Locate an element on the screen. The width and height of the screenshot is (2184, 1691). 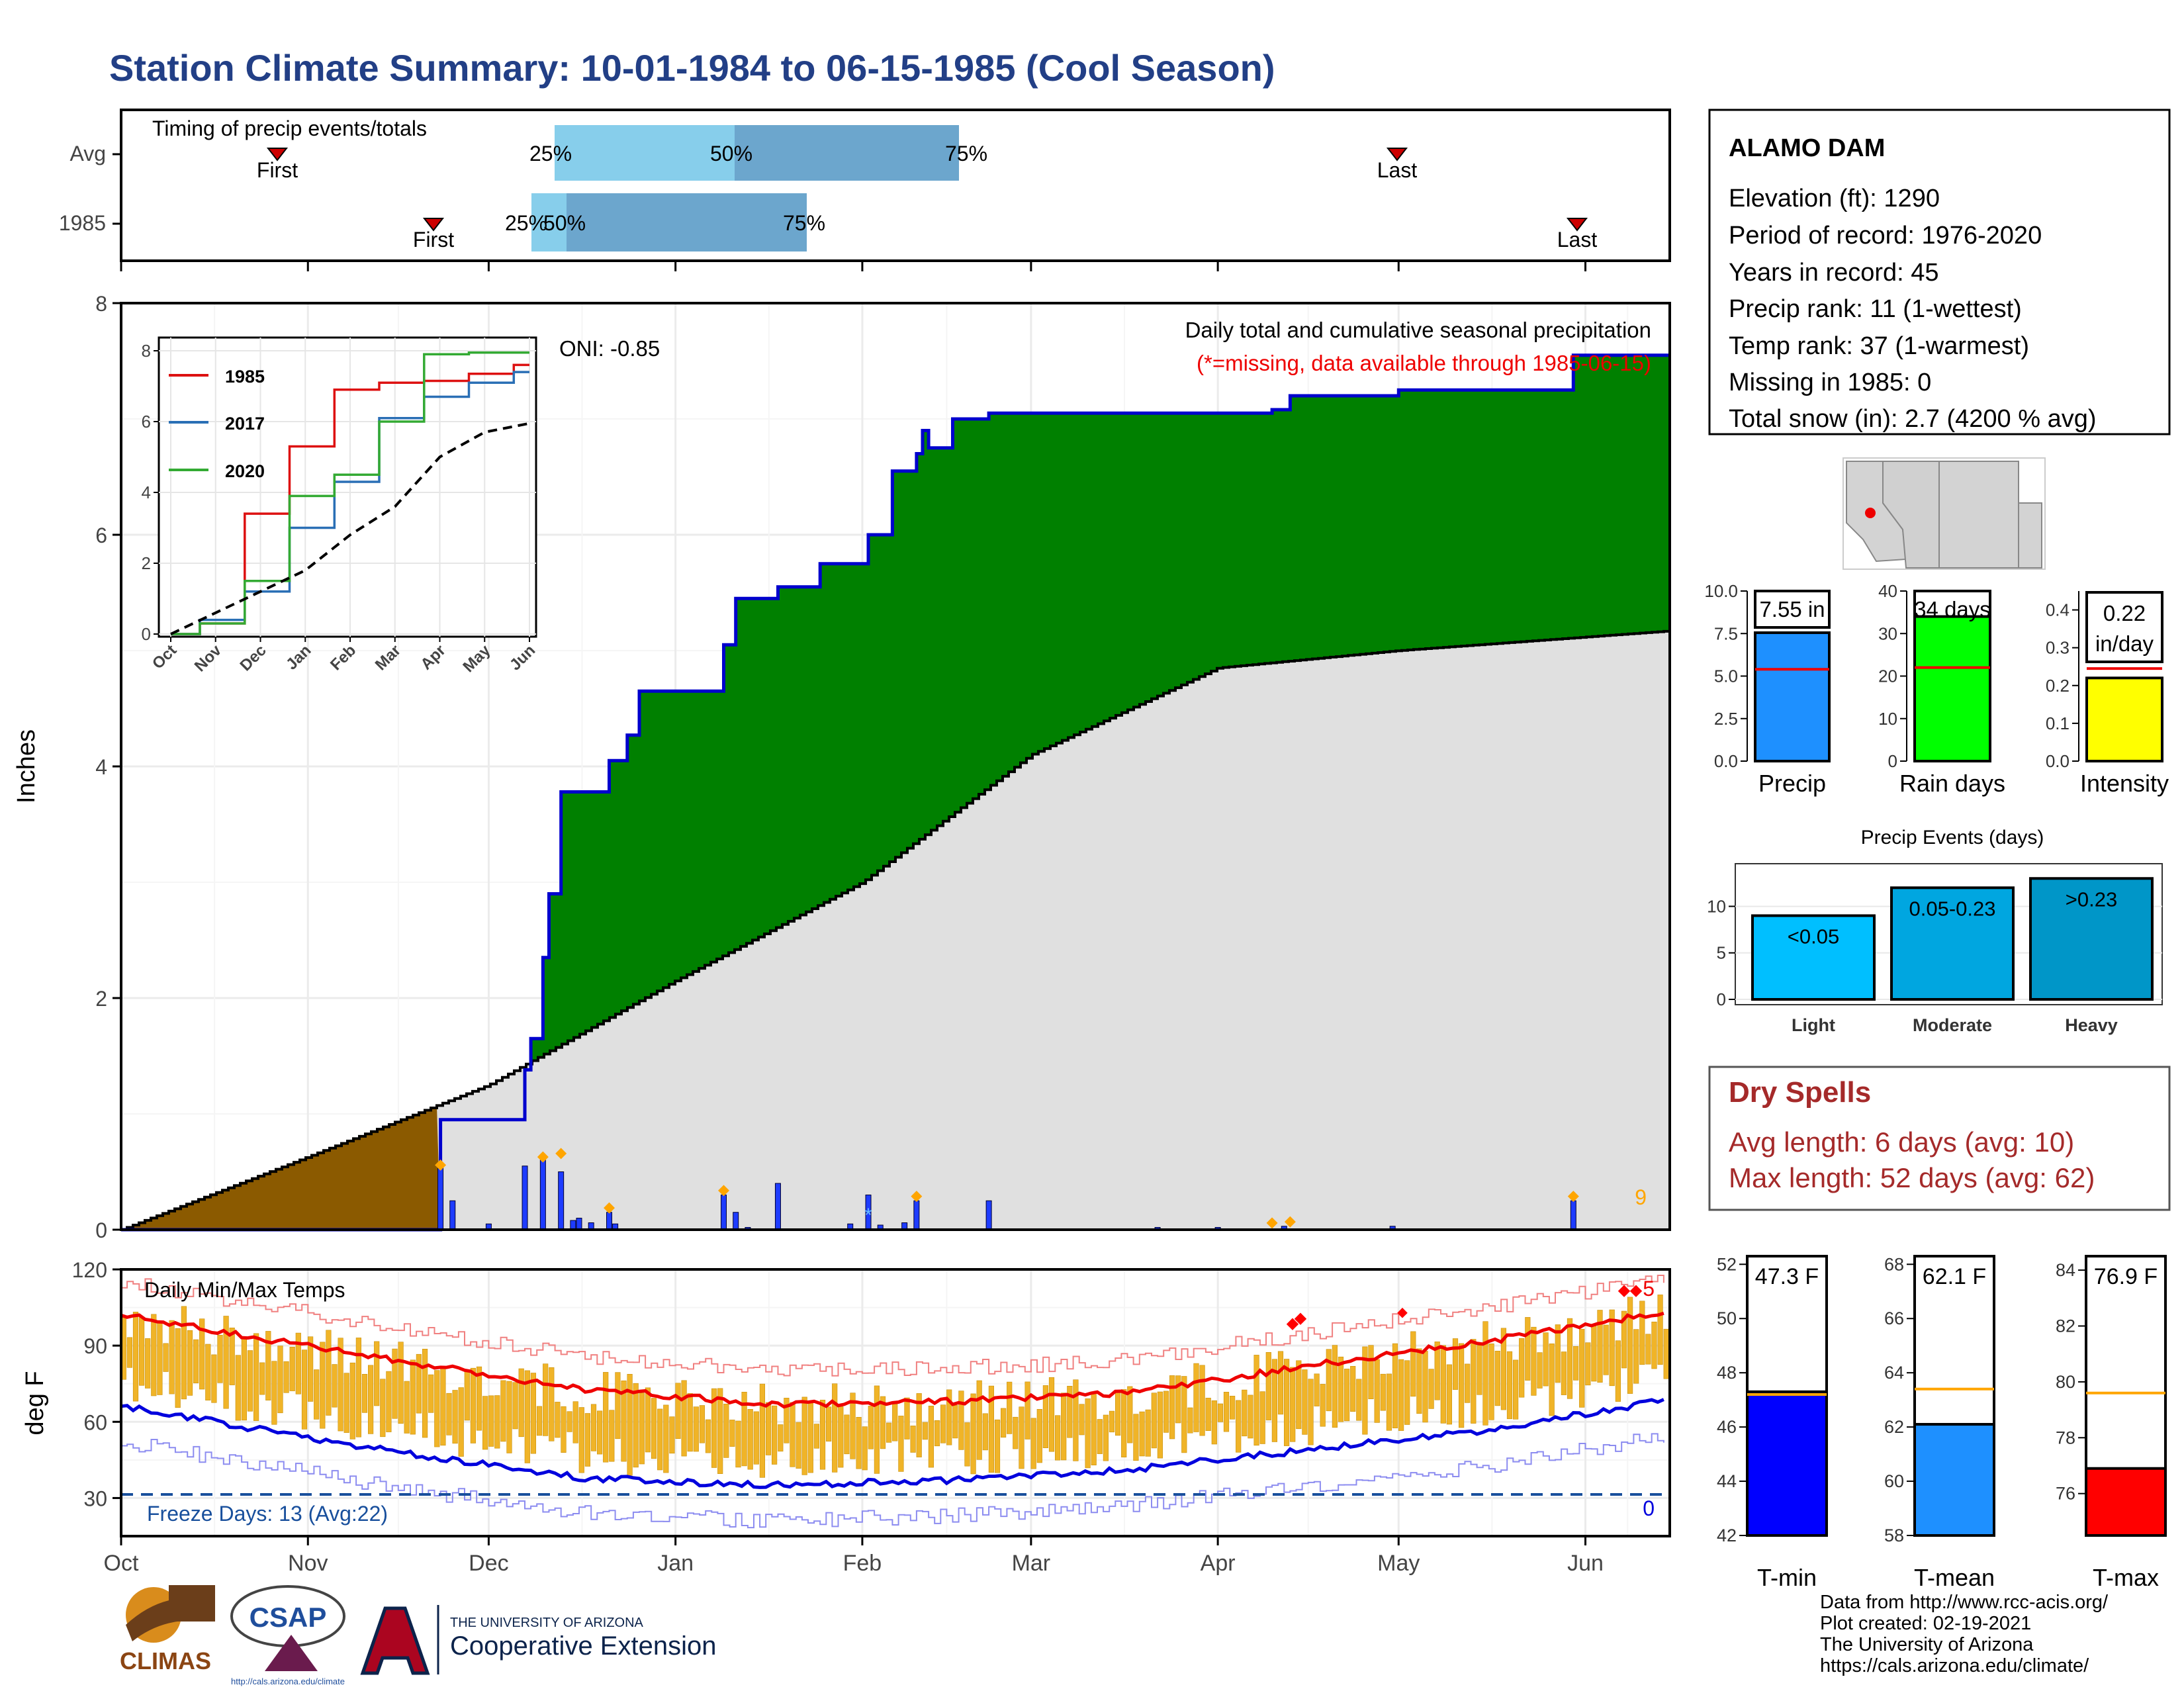
mini-bar-tick-label: 10.0 is located at coordinates (1721, 591).